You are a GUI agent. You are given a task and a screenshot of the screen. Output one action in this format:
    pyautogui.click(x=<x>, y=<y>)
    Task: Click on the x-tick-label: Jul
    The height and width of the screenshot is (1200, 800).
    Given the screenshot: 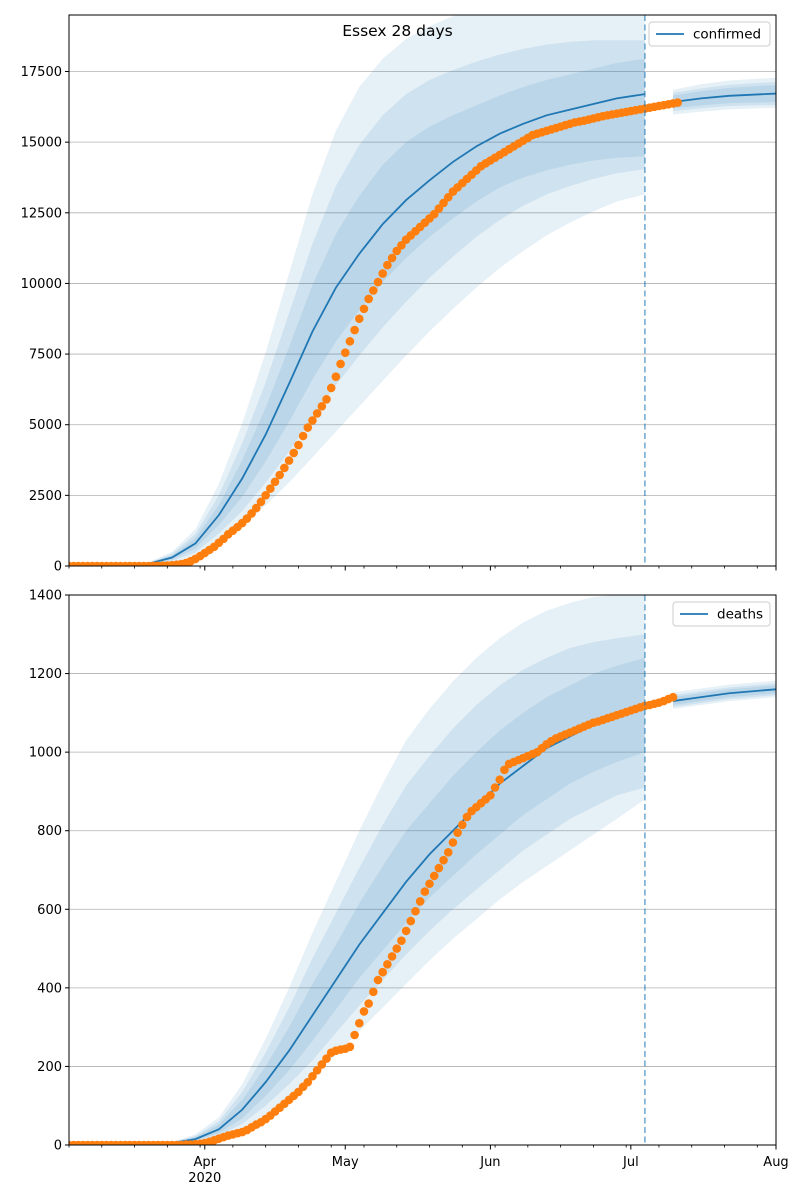 What is the action you would take?
    pyautogui.click(x=630, y=1162)
    